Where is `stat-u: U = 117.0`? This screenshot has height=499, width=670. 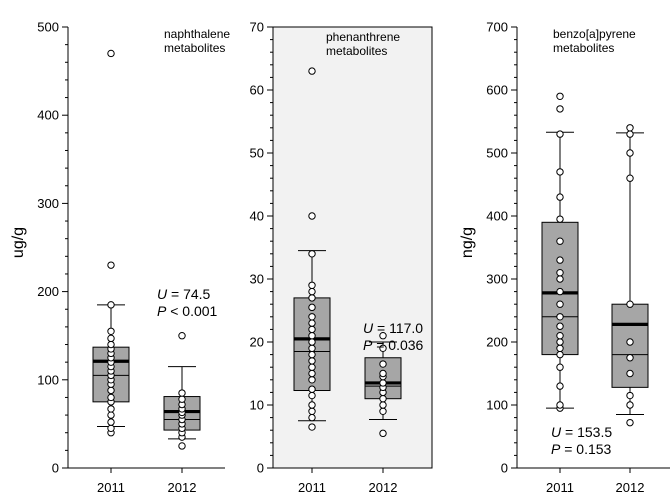
stat-u: U = 117.0 is located at coordinates (393, 328).